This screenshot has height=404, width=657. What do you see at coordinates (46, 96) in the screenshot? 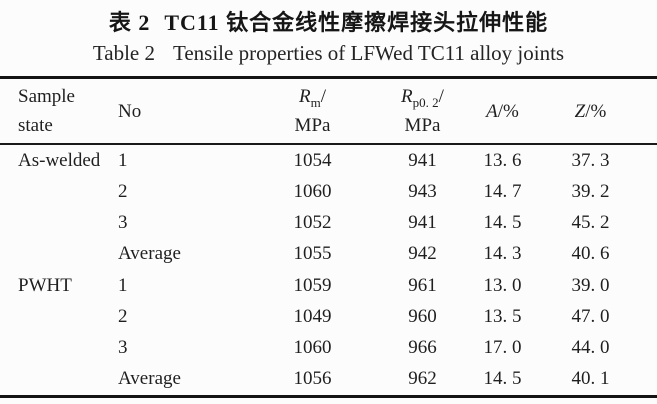
I see `header-sample-state-line1: Sample` at bounding box center [46, 96].